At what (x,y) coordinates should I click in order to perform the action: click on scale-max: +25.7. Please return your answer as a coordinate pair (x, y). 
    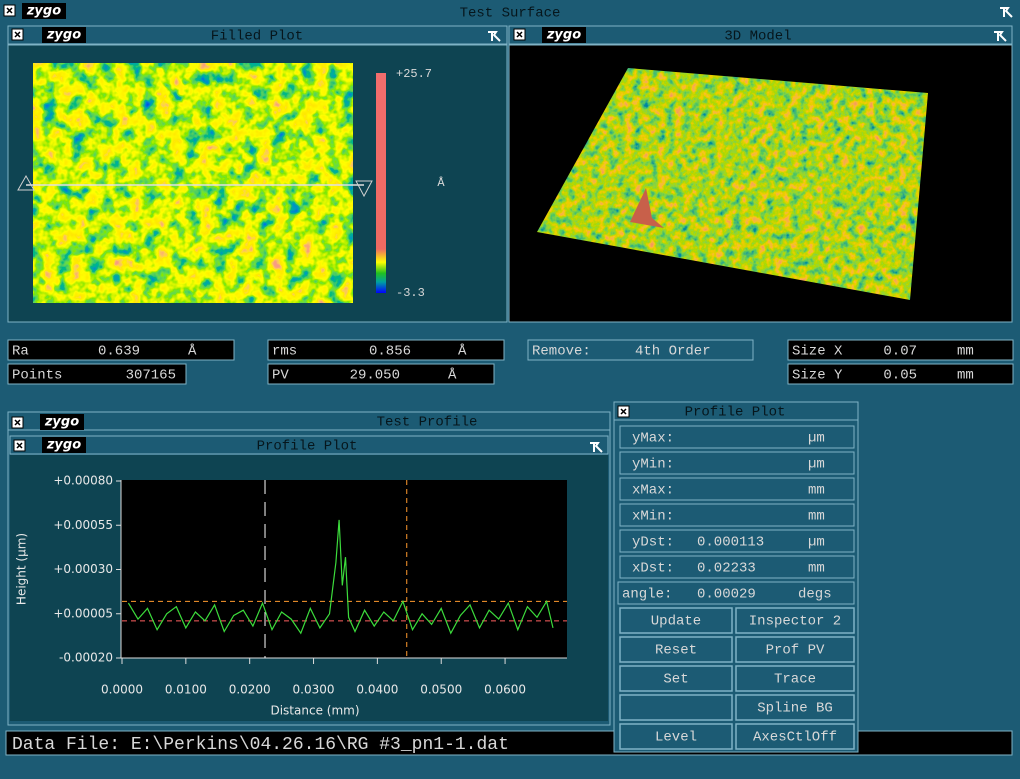
    Looking at the image, I should click on (414, 74).